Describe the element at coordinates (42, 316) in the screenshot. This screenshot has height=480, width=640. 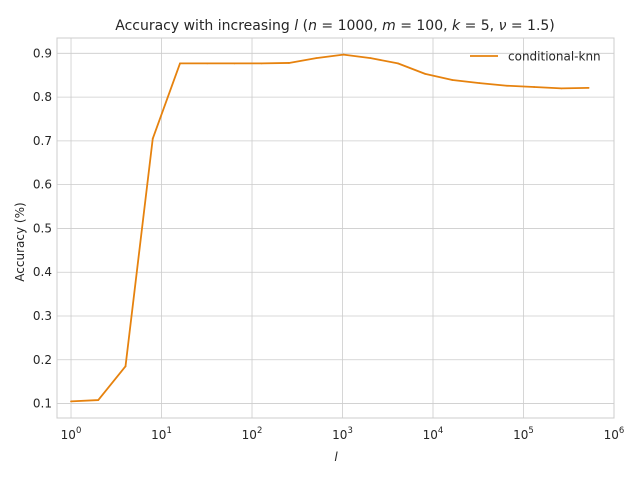
I see `y-tick-label: 0.3` at that location.